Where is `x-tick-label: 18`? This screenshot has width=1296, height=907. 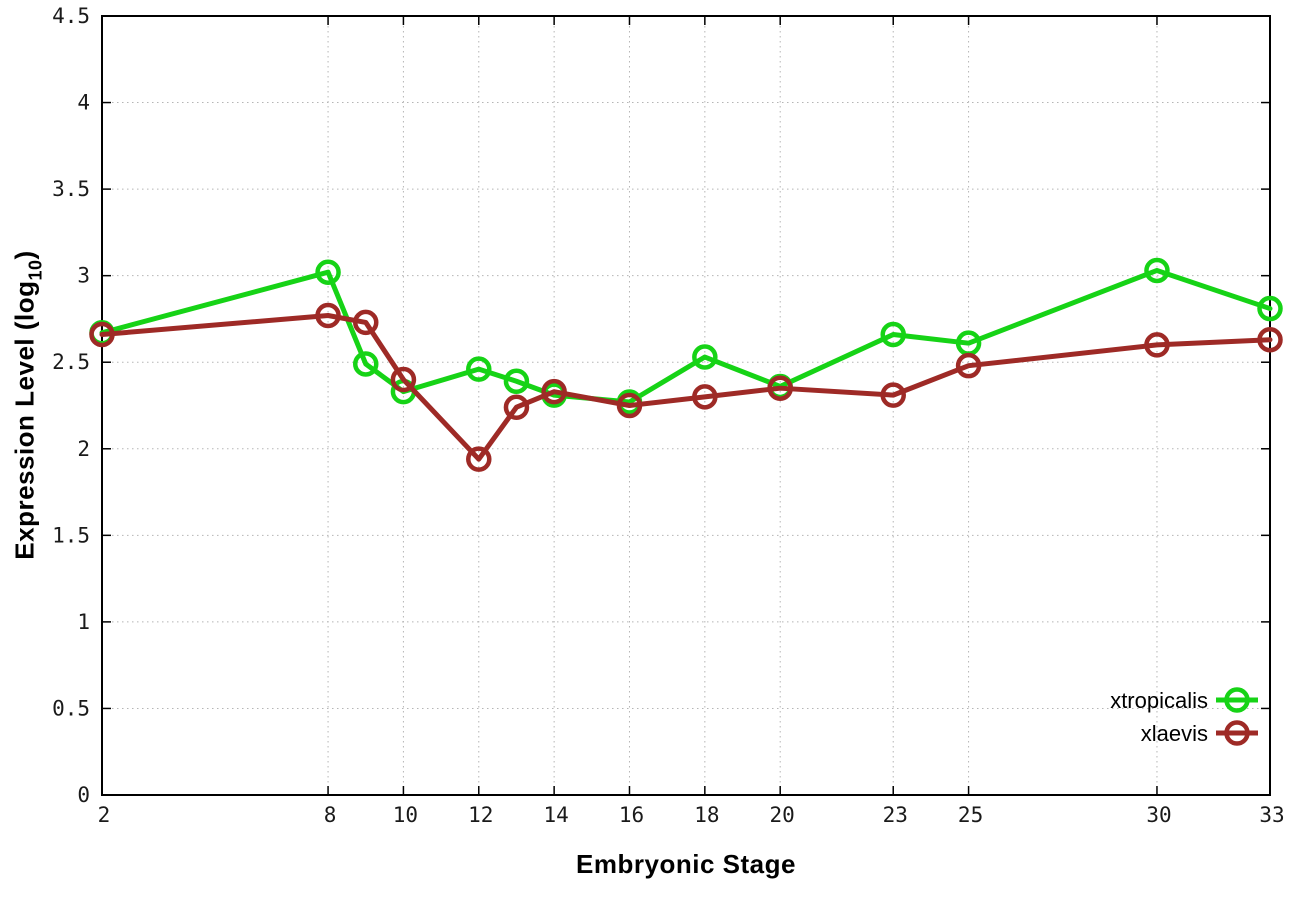 x-tick-label: 18 is located at coordinates (706, 815).